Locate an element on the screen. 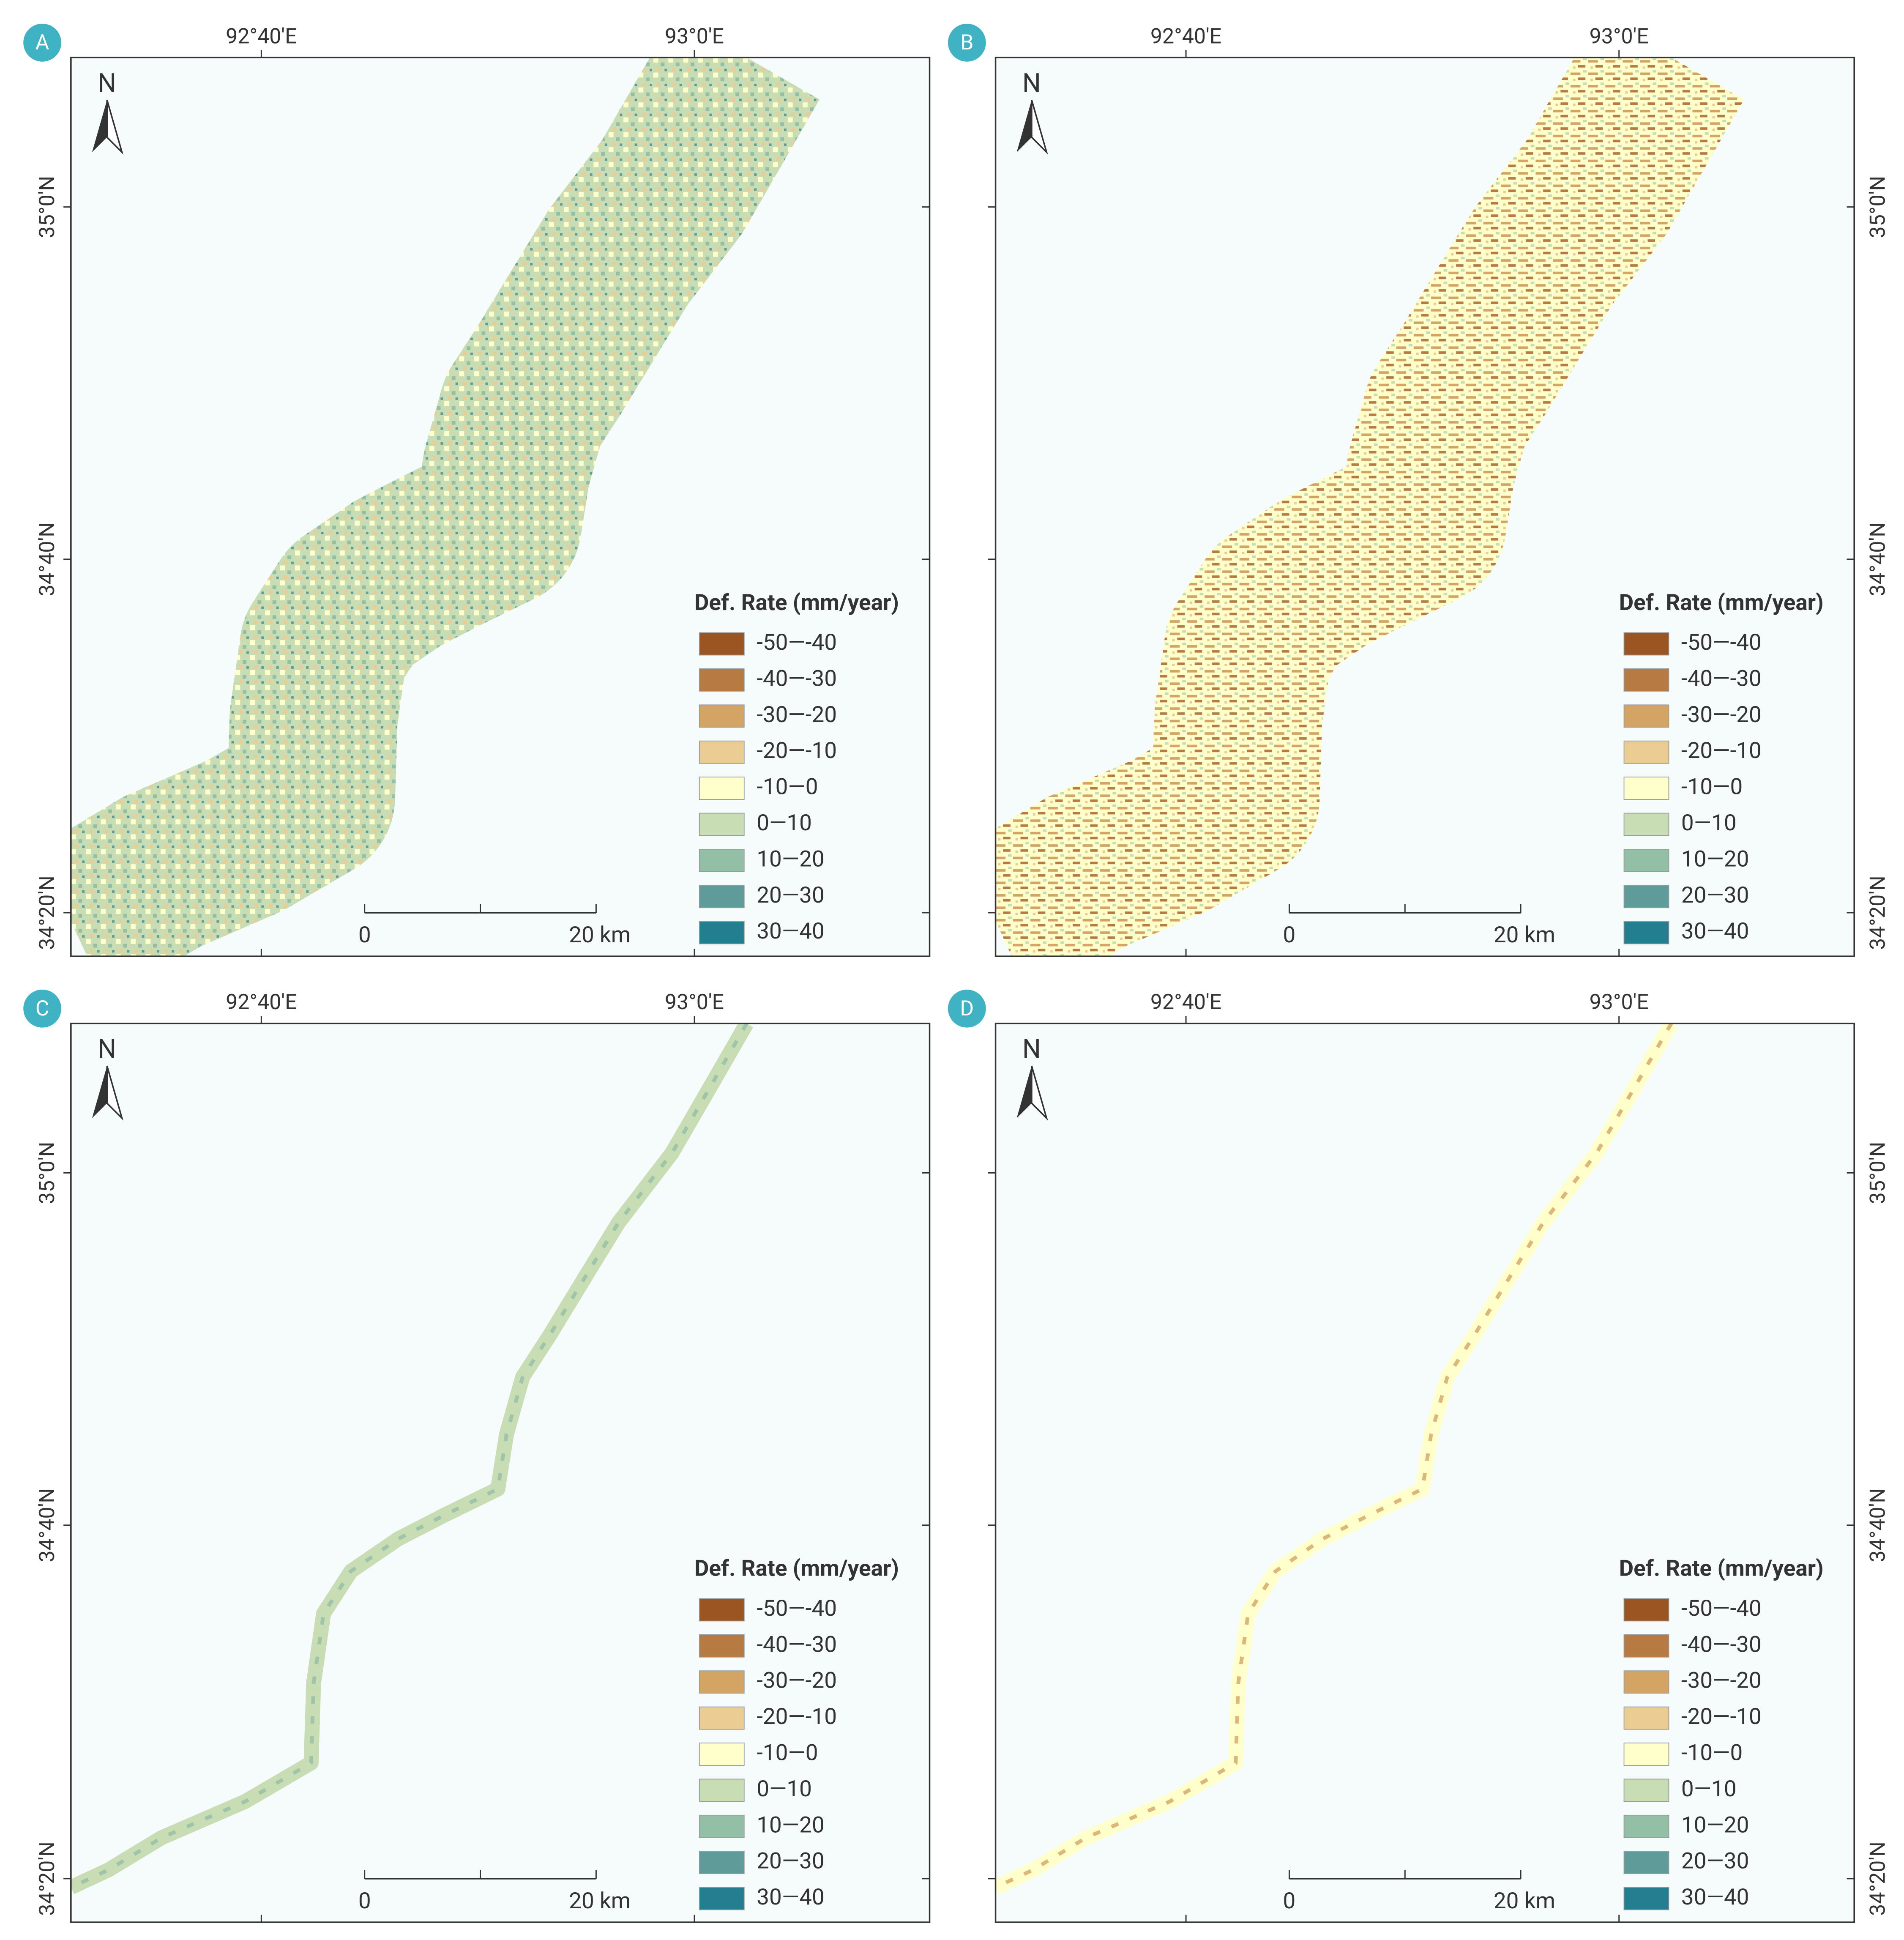 Image resolution: width=1904 pixels, height=1940 pixels. panel-label: A is located at coordinates (42, 42).